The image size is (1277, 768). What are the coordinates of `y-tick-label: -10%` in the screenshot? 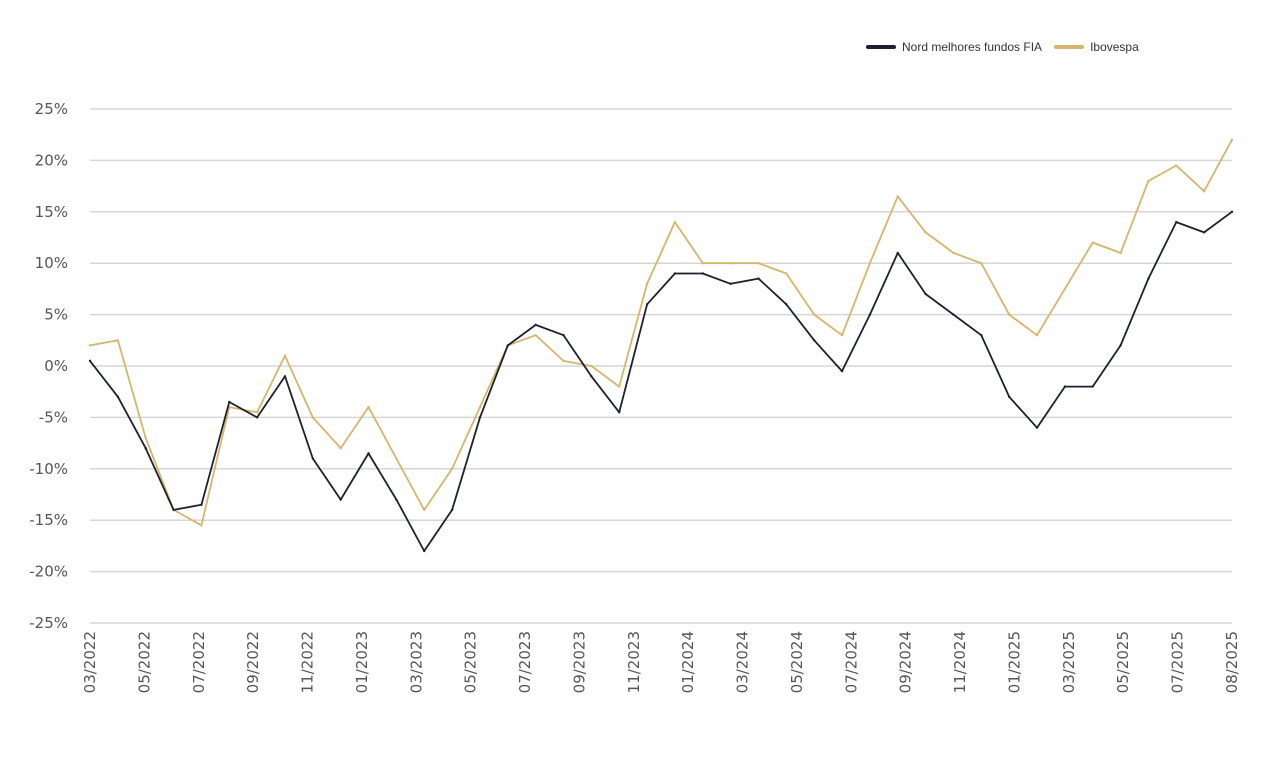 It's located at (48, 469).